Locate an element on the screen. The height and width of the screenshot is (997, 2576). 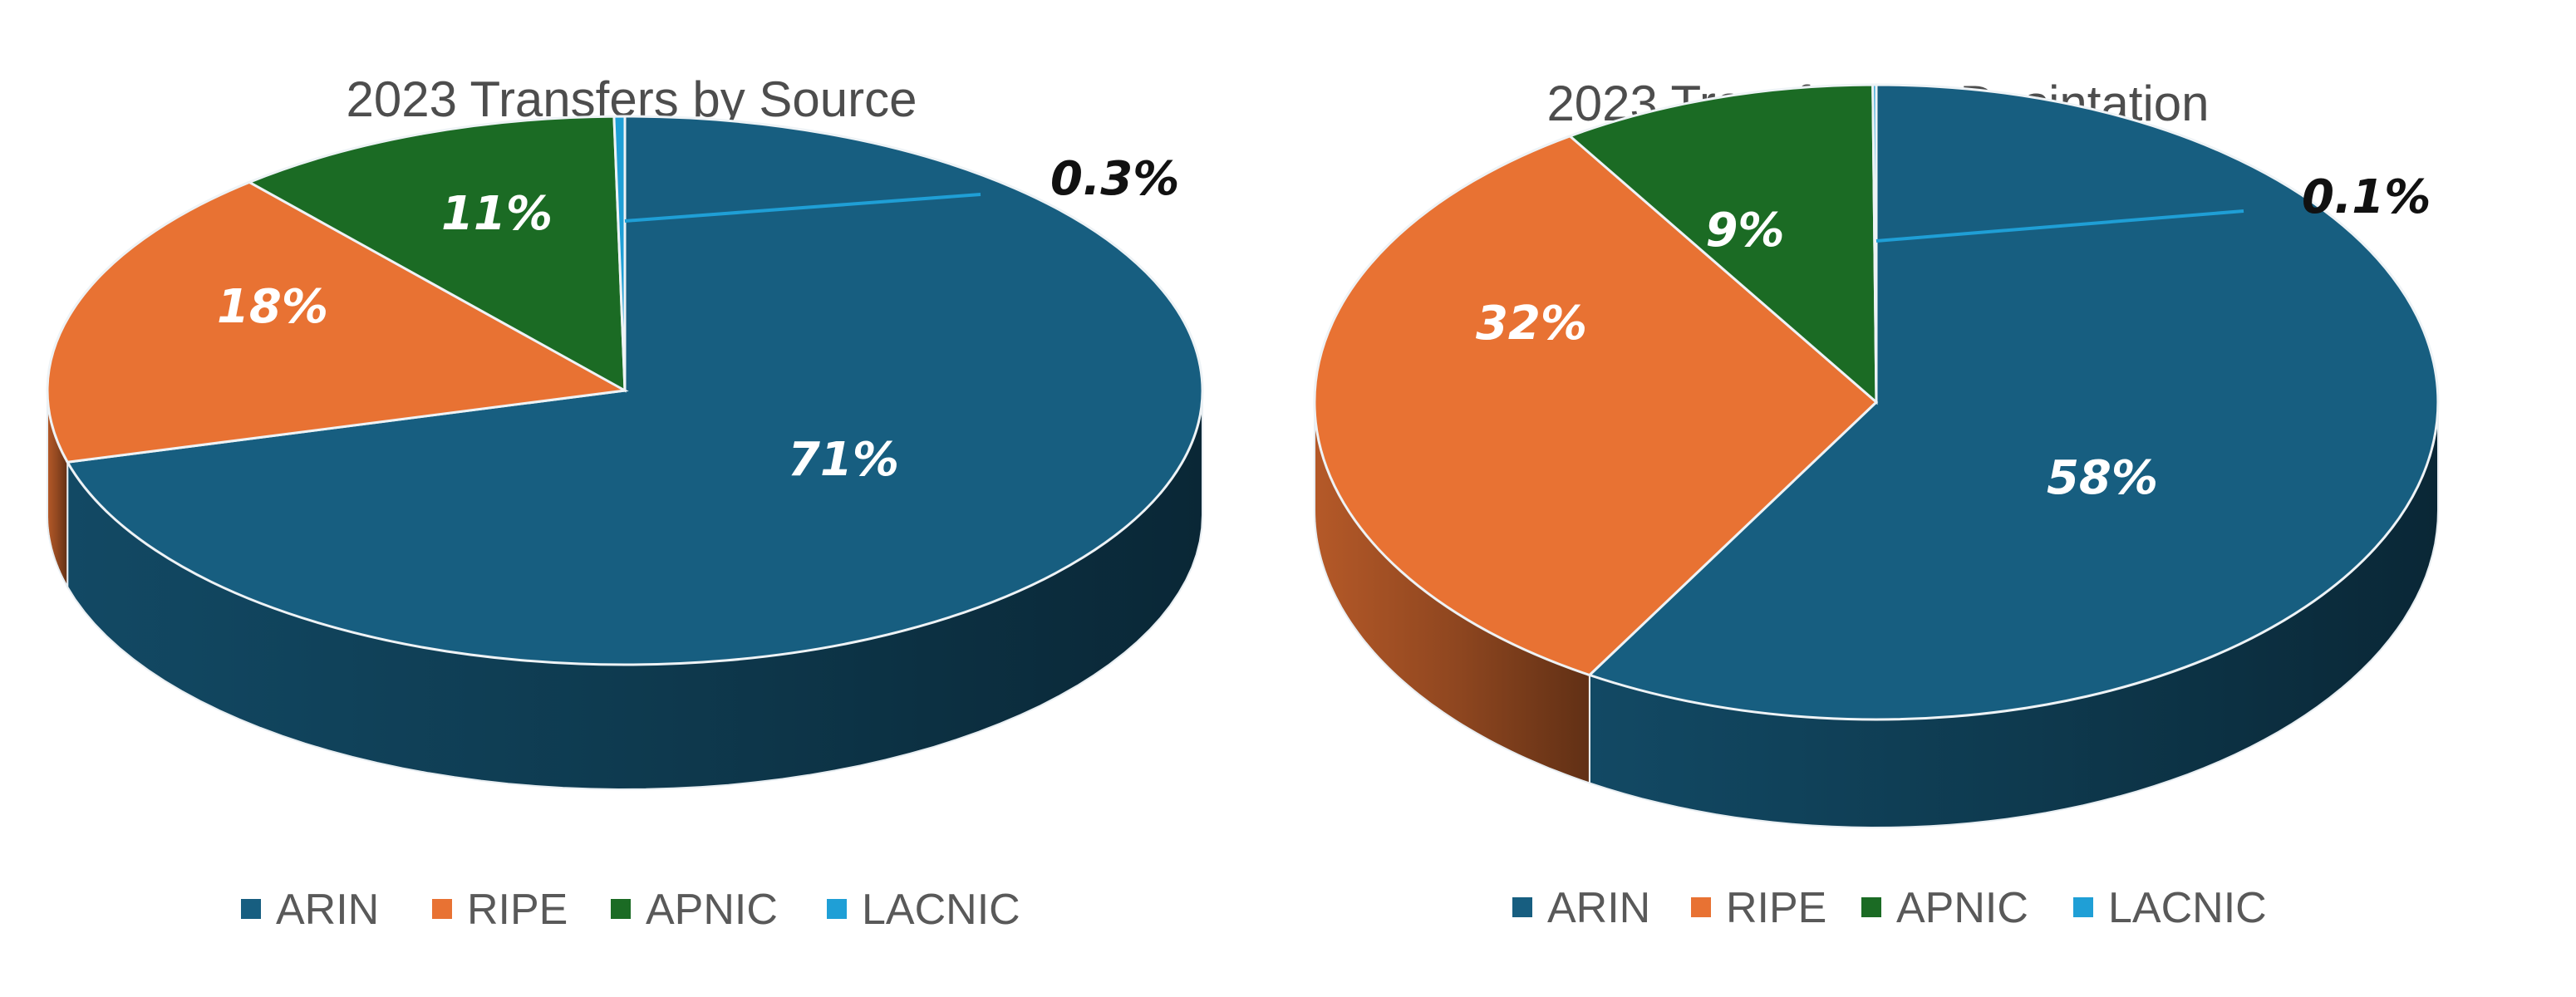
data-label-apnic: 11% is located at coordinates (497, 214).